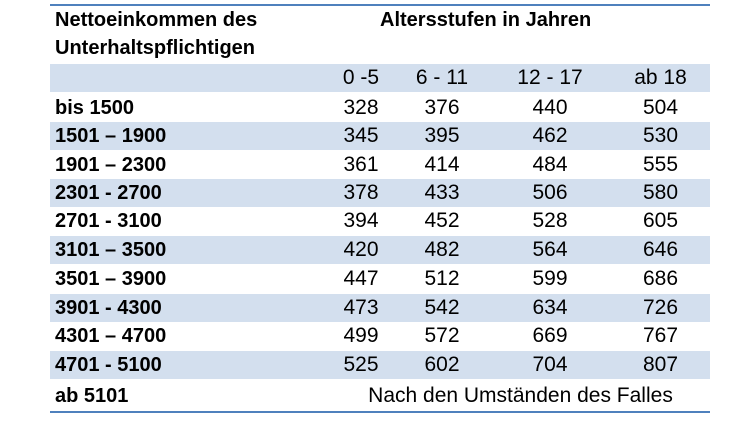 The height and width of the screenshot is (422, 750). I want to click on value-cell: 512, so click(442, 278).